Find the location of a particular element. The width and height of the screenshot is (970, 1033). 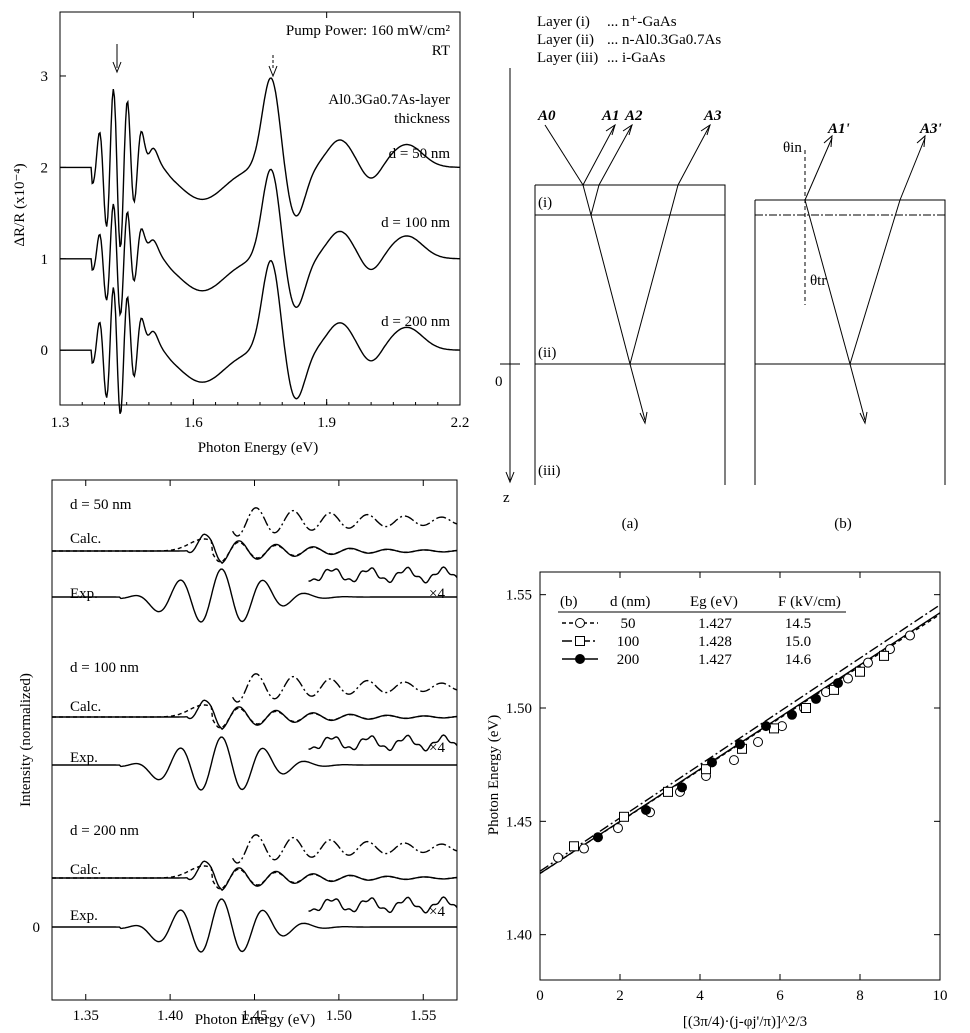

reflectance-y-tick-label: 2 is located at coordinates (45, 168).